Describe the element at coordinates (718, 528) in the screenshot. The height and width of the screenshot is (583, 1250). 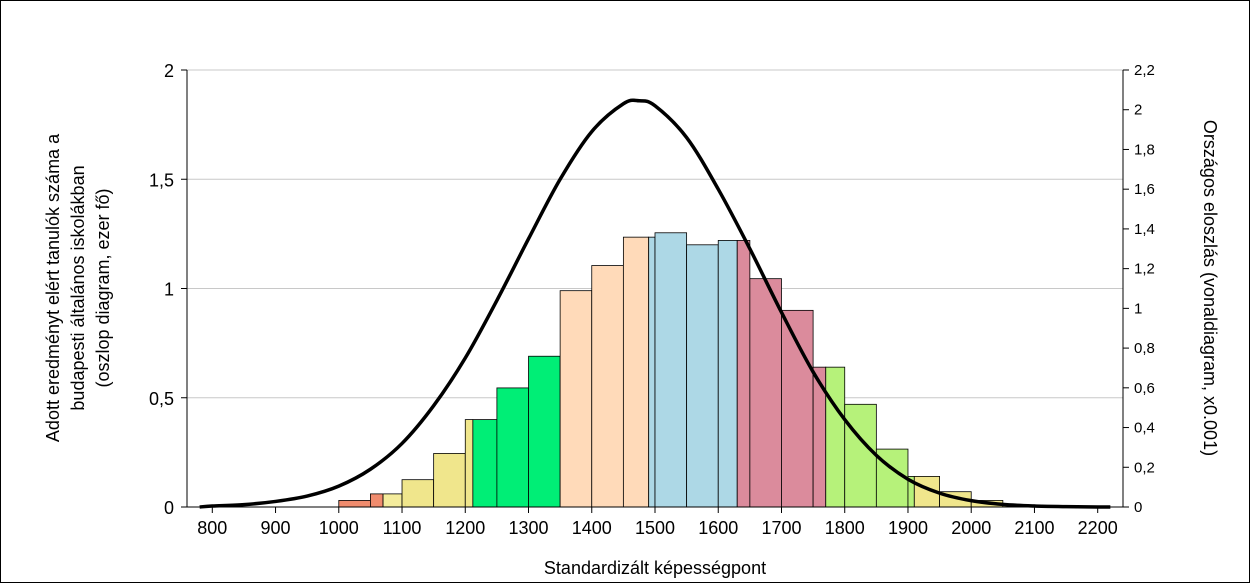
I see `x-tick-label-8: 1600` at that location.